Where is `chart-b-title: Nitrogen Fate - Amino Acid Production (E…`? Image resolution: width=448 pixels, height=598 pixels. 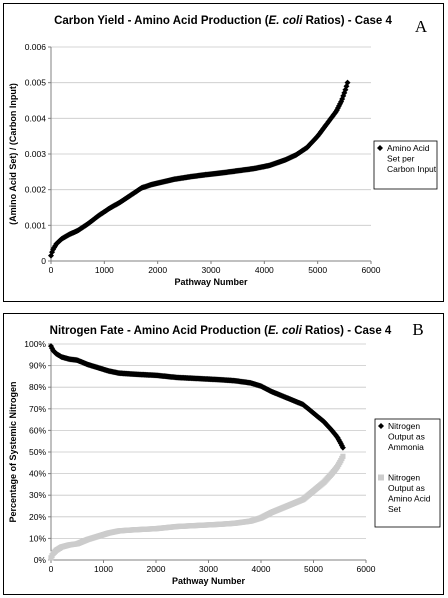 chart-b-title: Nitrogen Fate - Amino Acid Production (E… is located at coordinates (221, 331).